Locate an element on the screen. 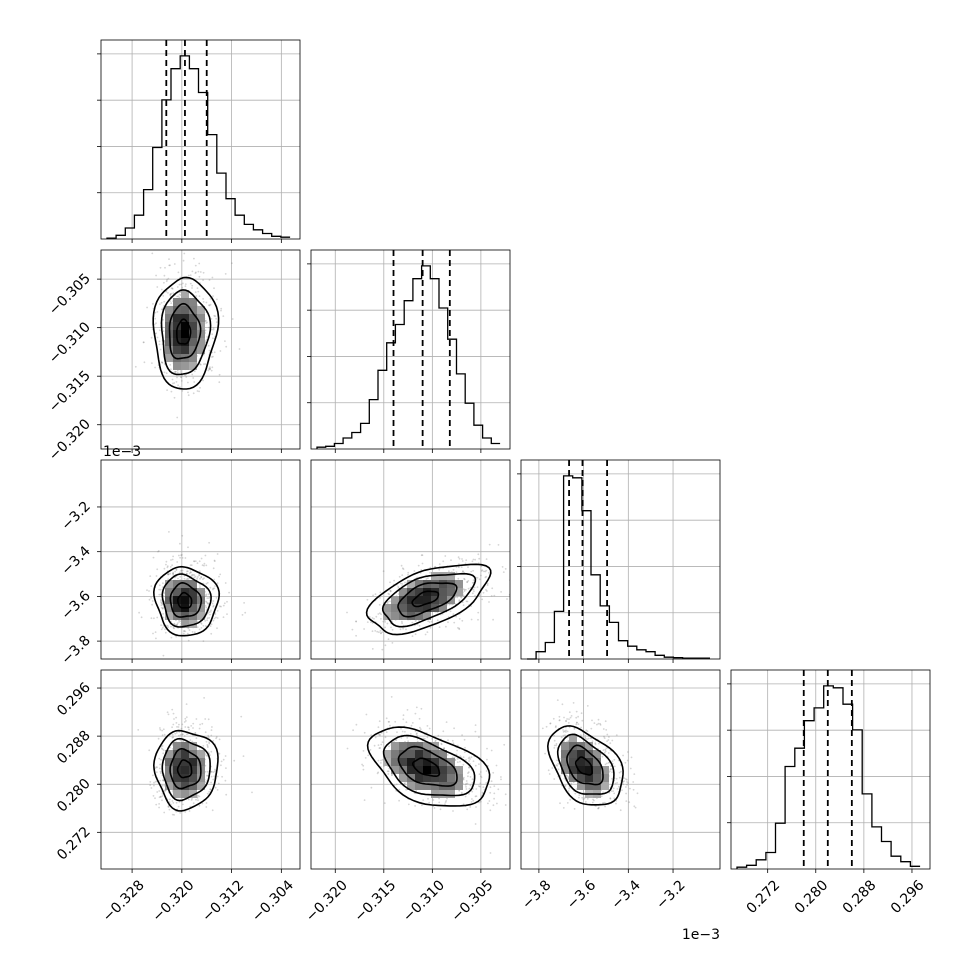 Image resolution: width=970 pixels, height=970 pixels. x-tick-label: −3.6 is located at coordinates (581, 894).